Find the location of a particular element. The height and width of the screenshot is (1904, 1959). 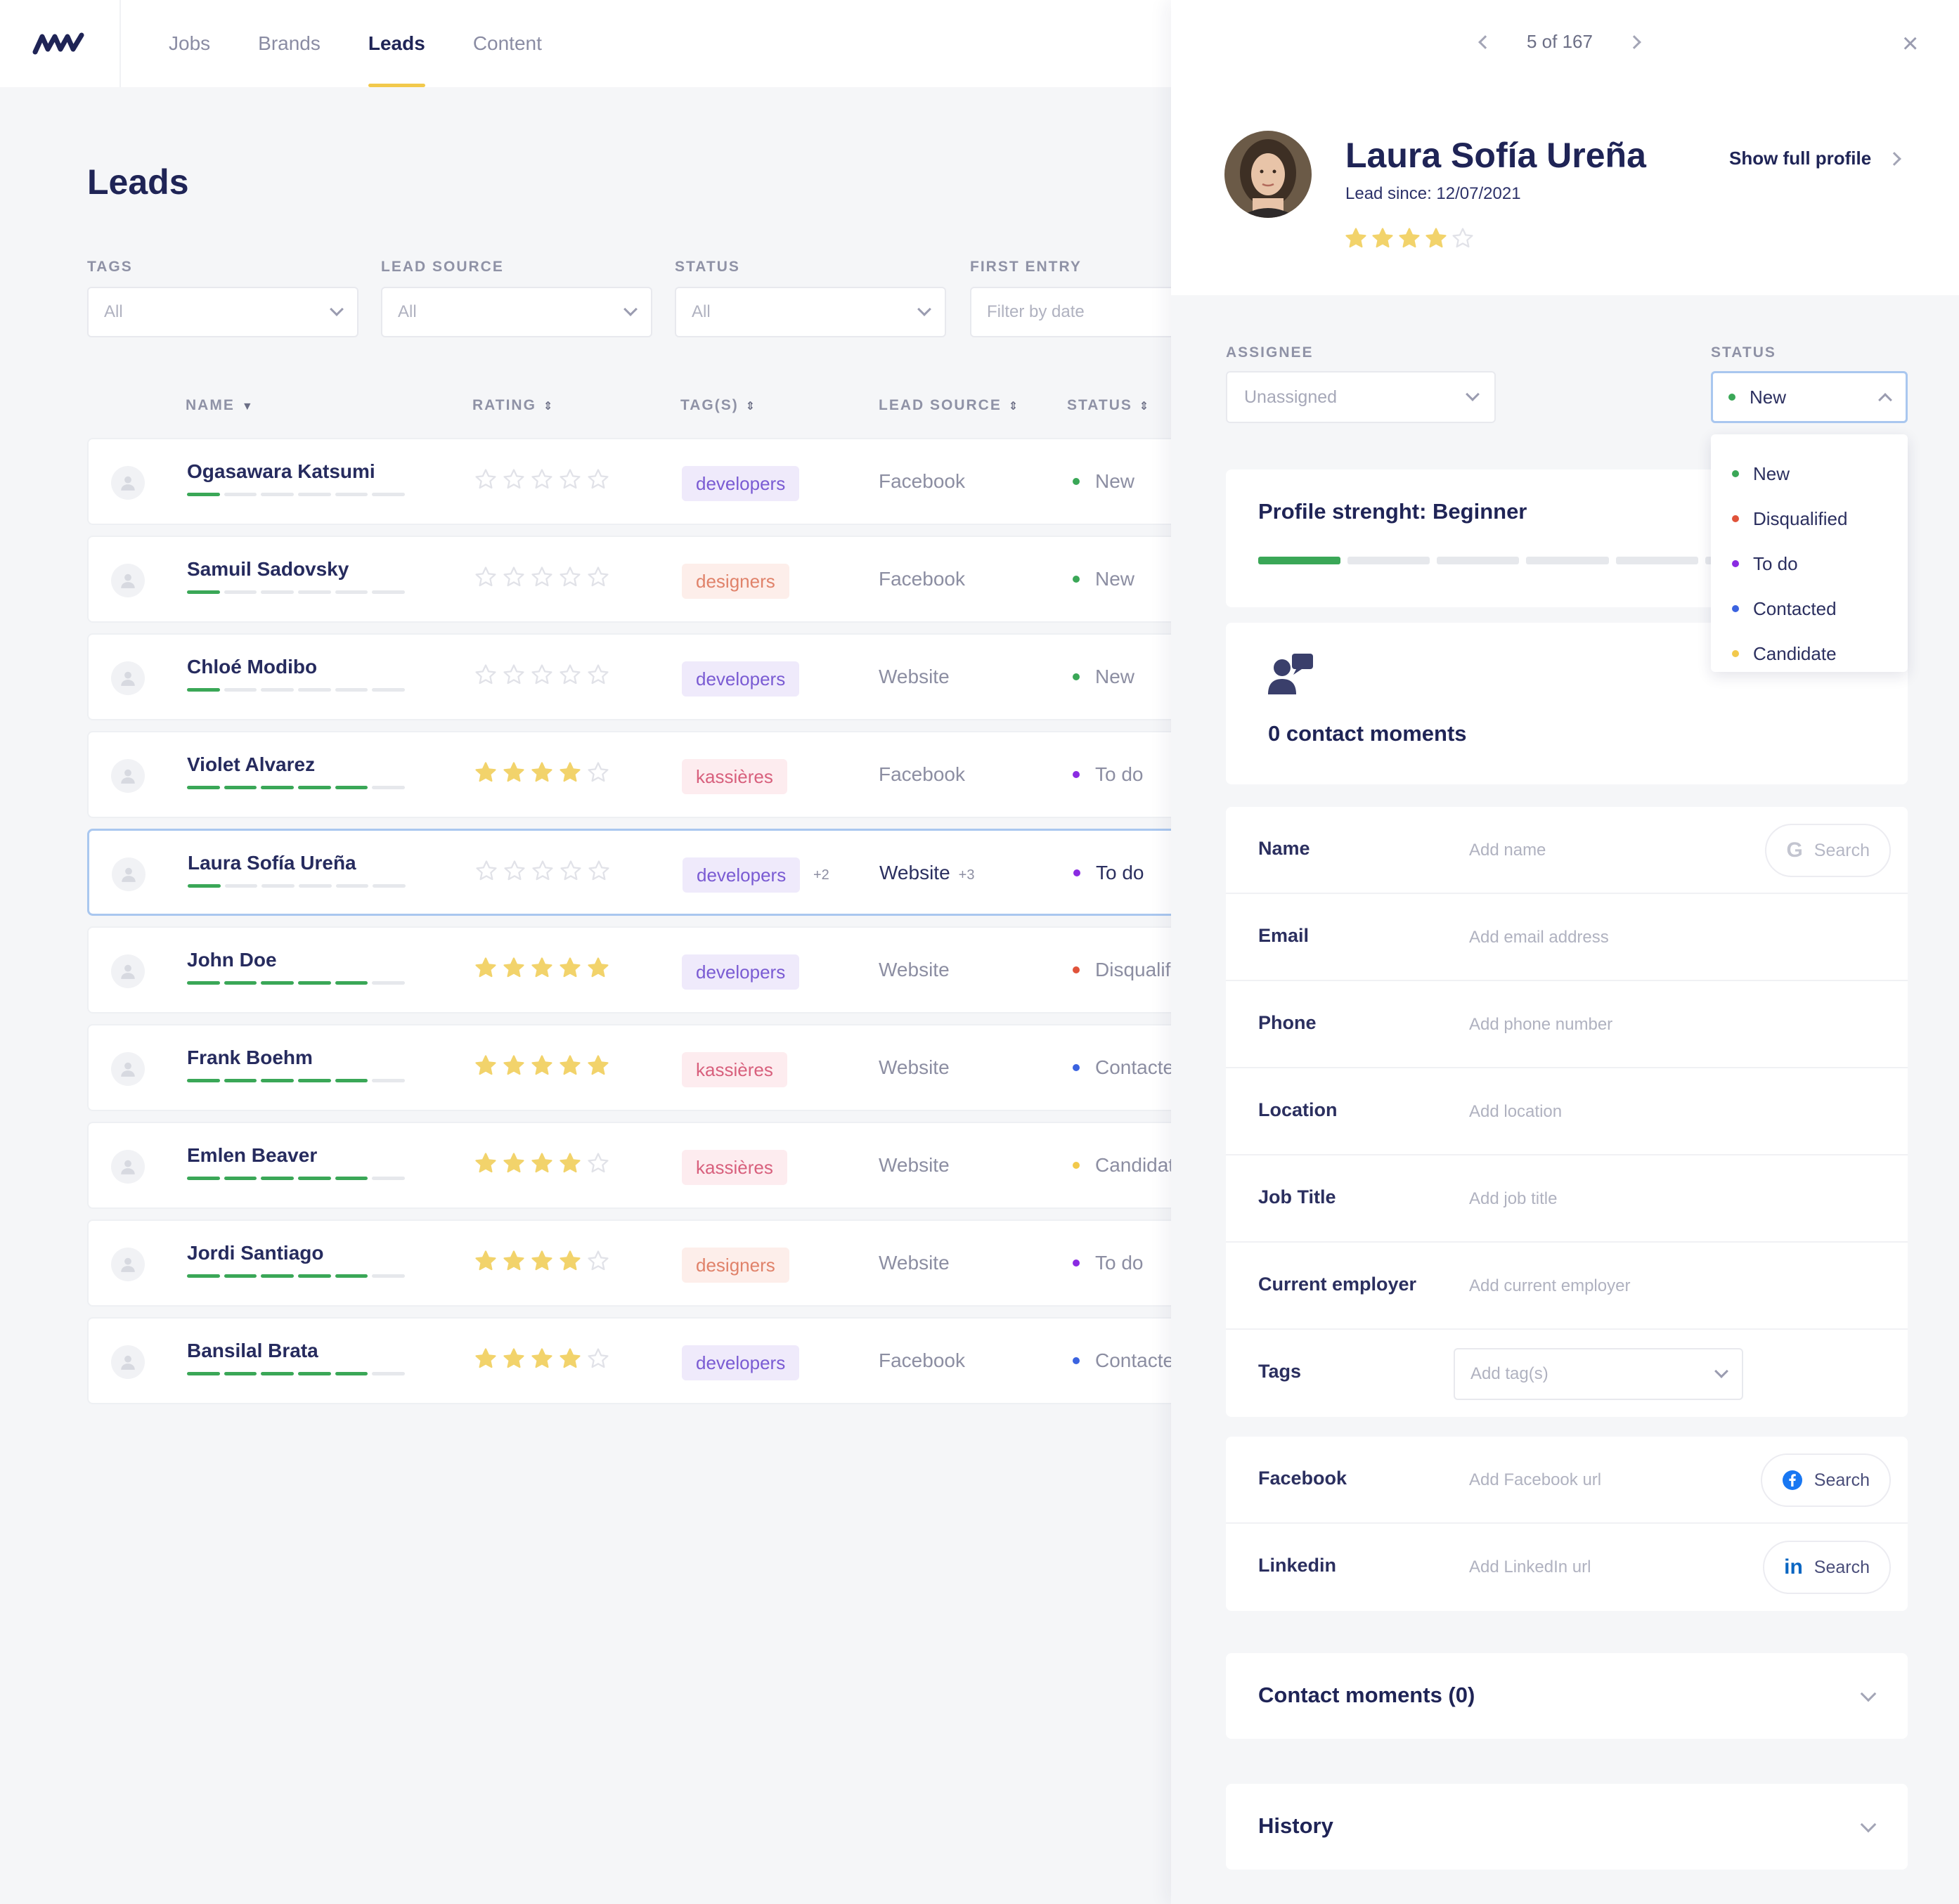

column-status: STATUS ⇕ is located at coordinates (1108, 405).